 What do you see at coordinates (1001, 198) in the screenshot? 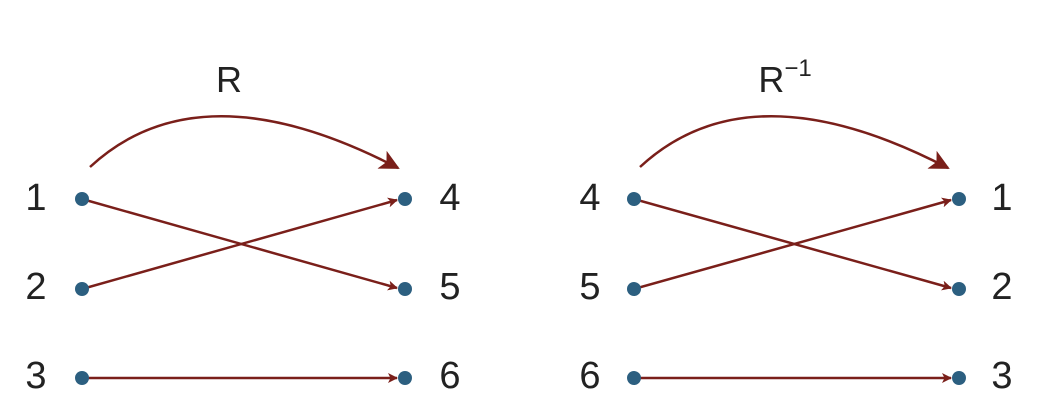
I see `codomain-label: 1` at bounding box center [1001, 198].